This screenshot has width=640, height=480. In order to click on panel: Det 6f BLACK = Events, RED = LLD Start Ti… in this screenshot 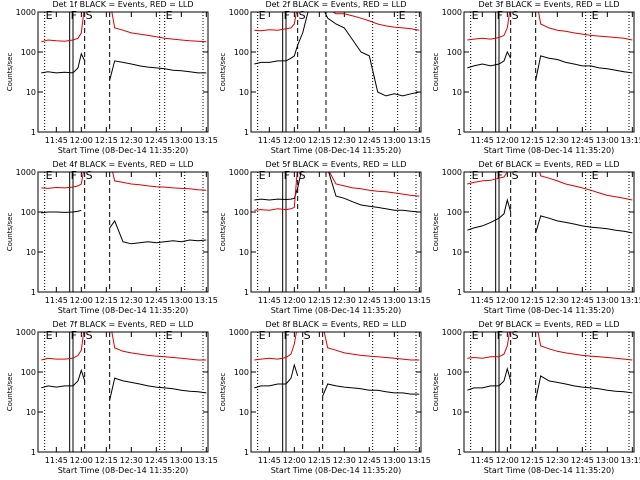, I will do `click(536, 237)`.